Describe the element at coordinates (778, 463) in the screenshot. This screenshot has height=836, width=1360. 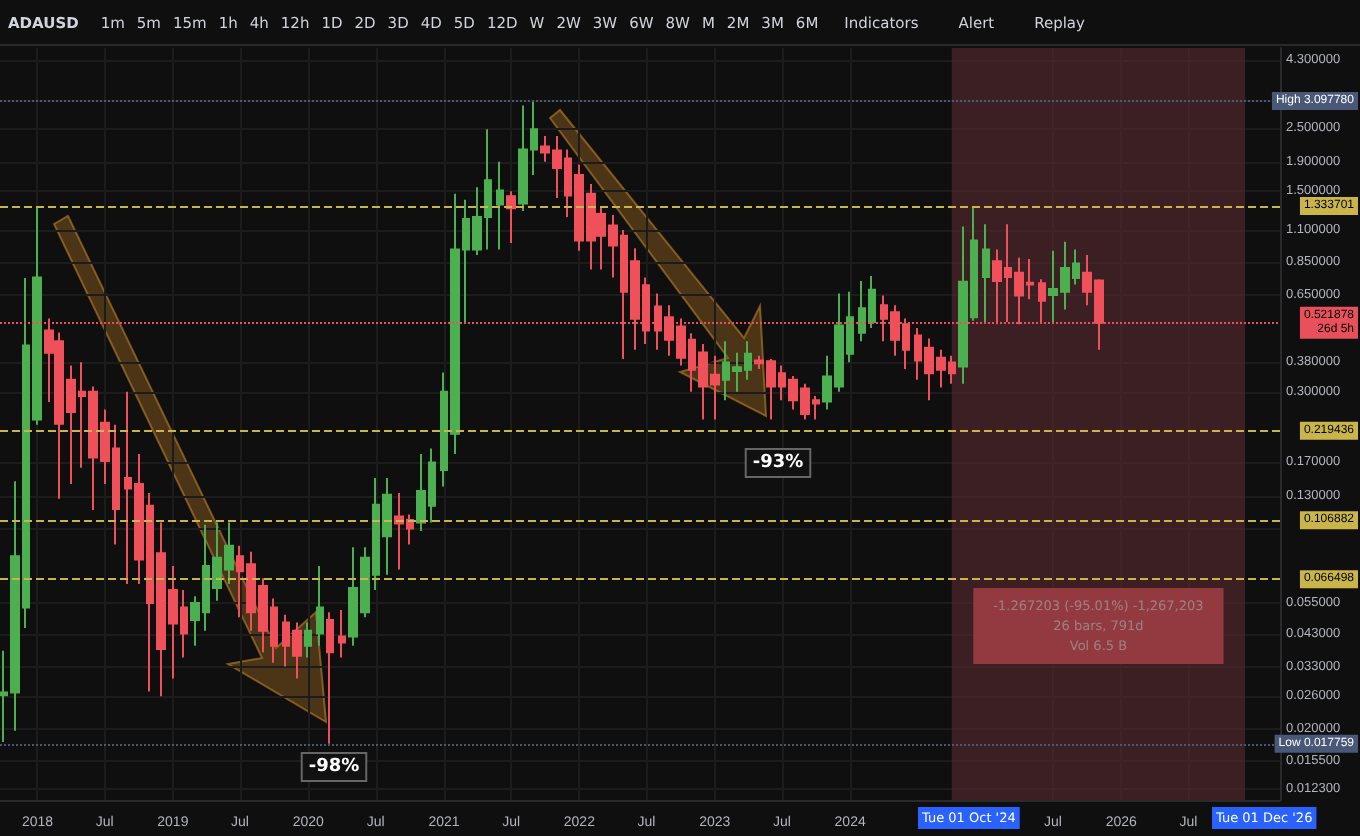
I see `annotation: -93%` at that location.